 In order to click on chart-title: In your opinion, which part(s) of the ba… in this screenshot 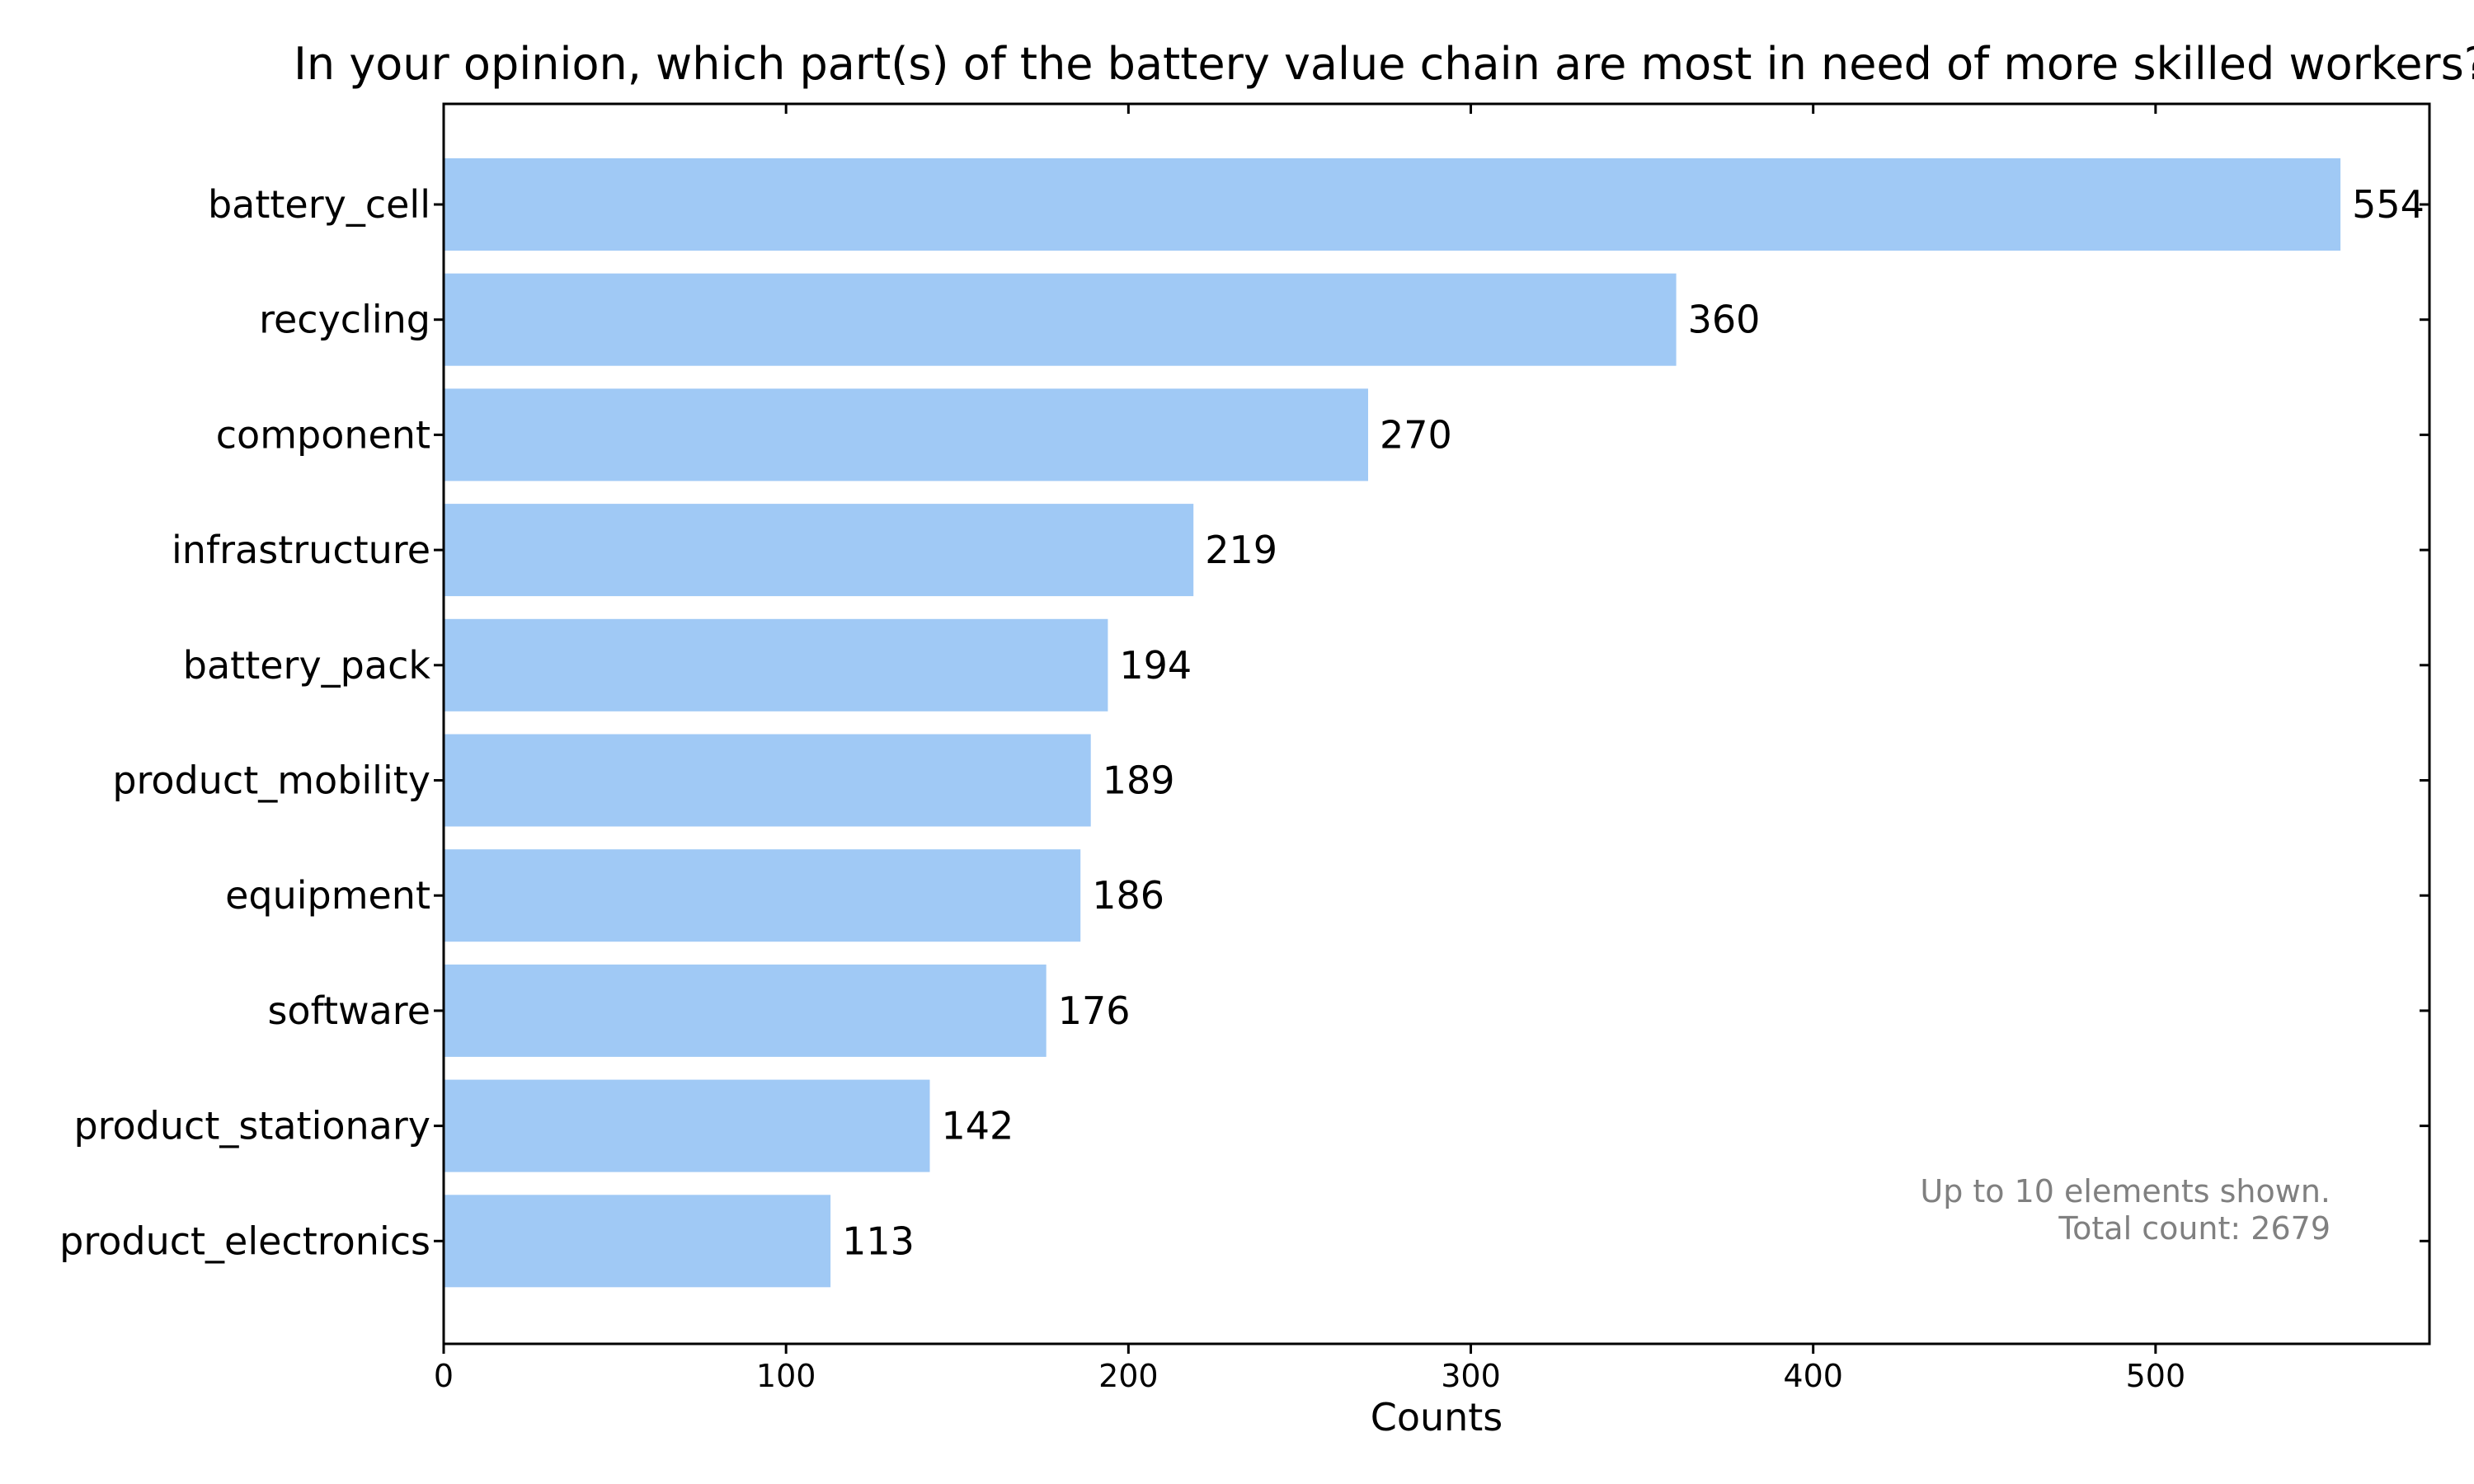, I will do `click(1384, 64)`.